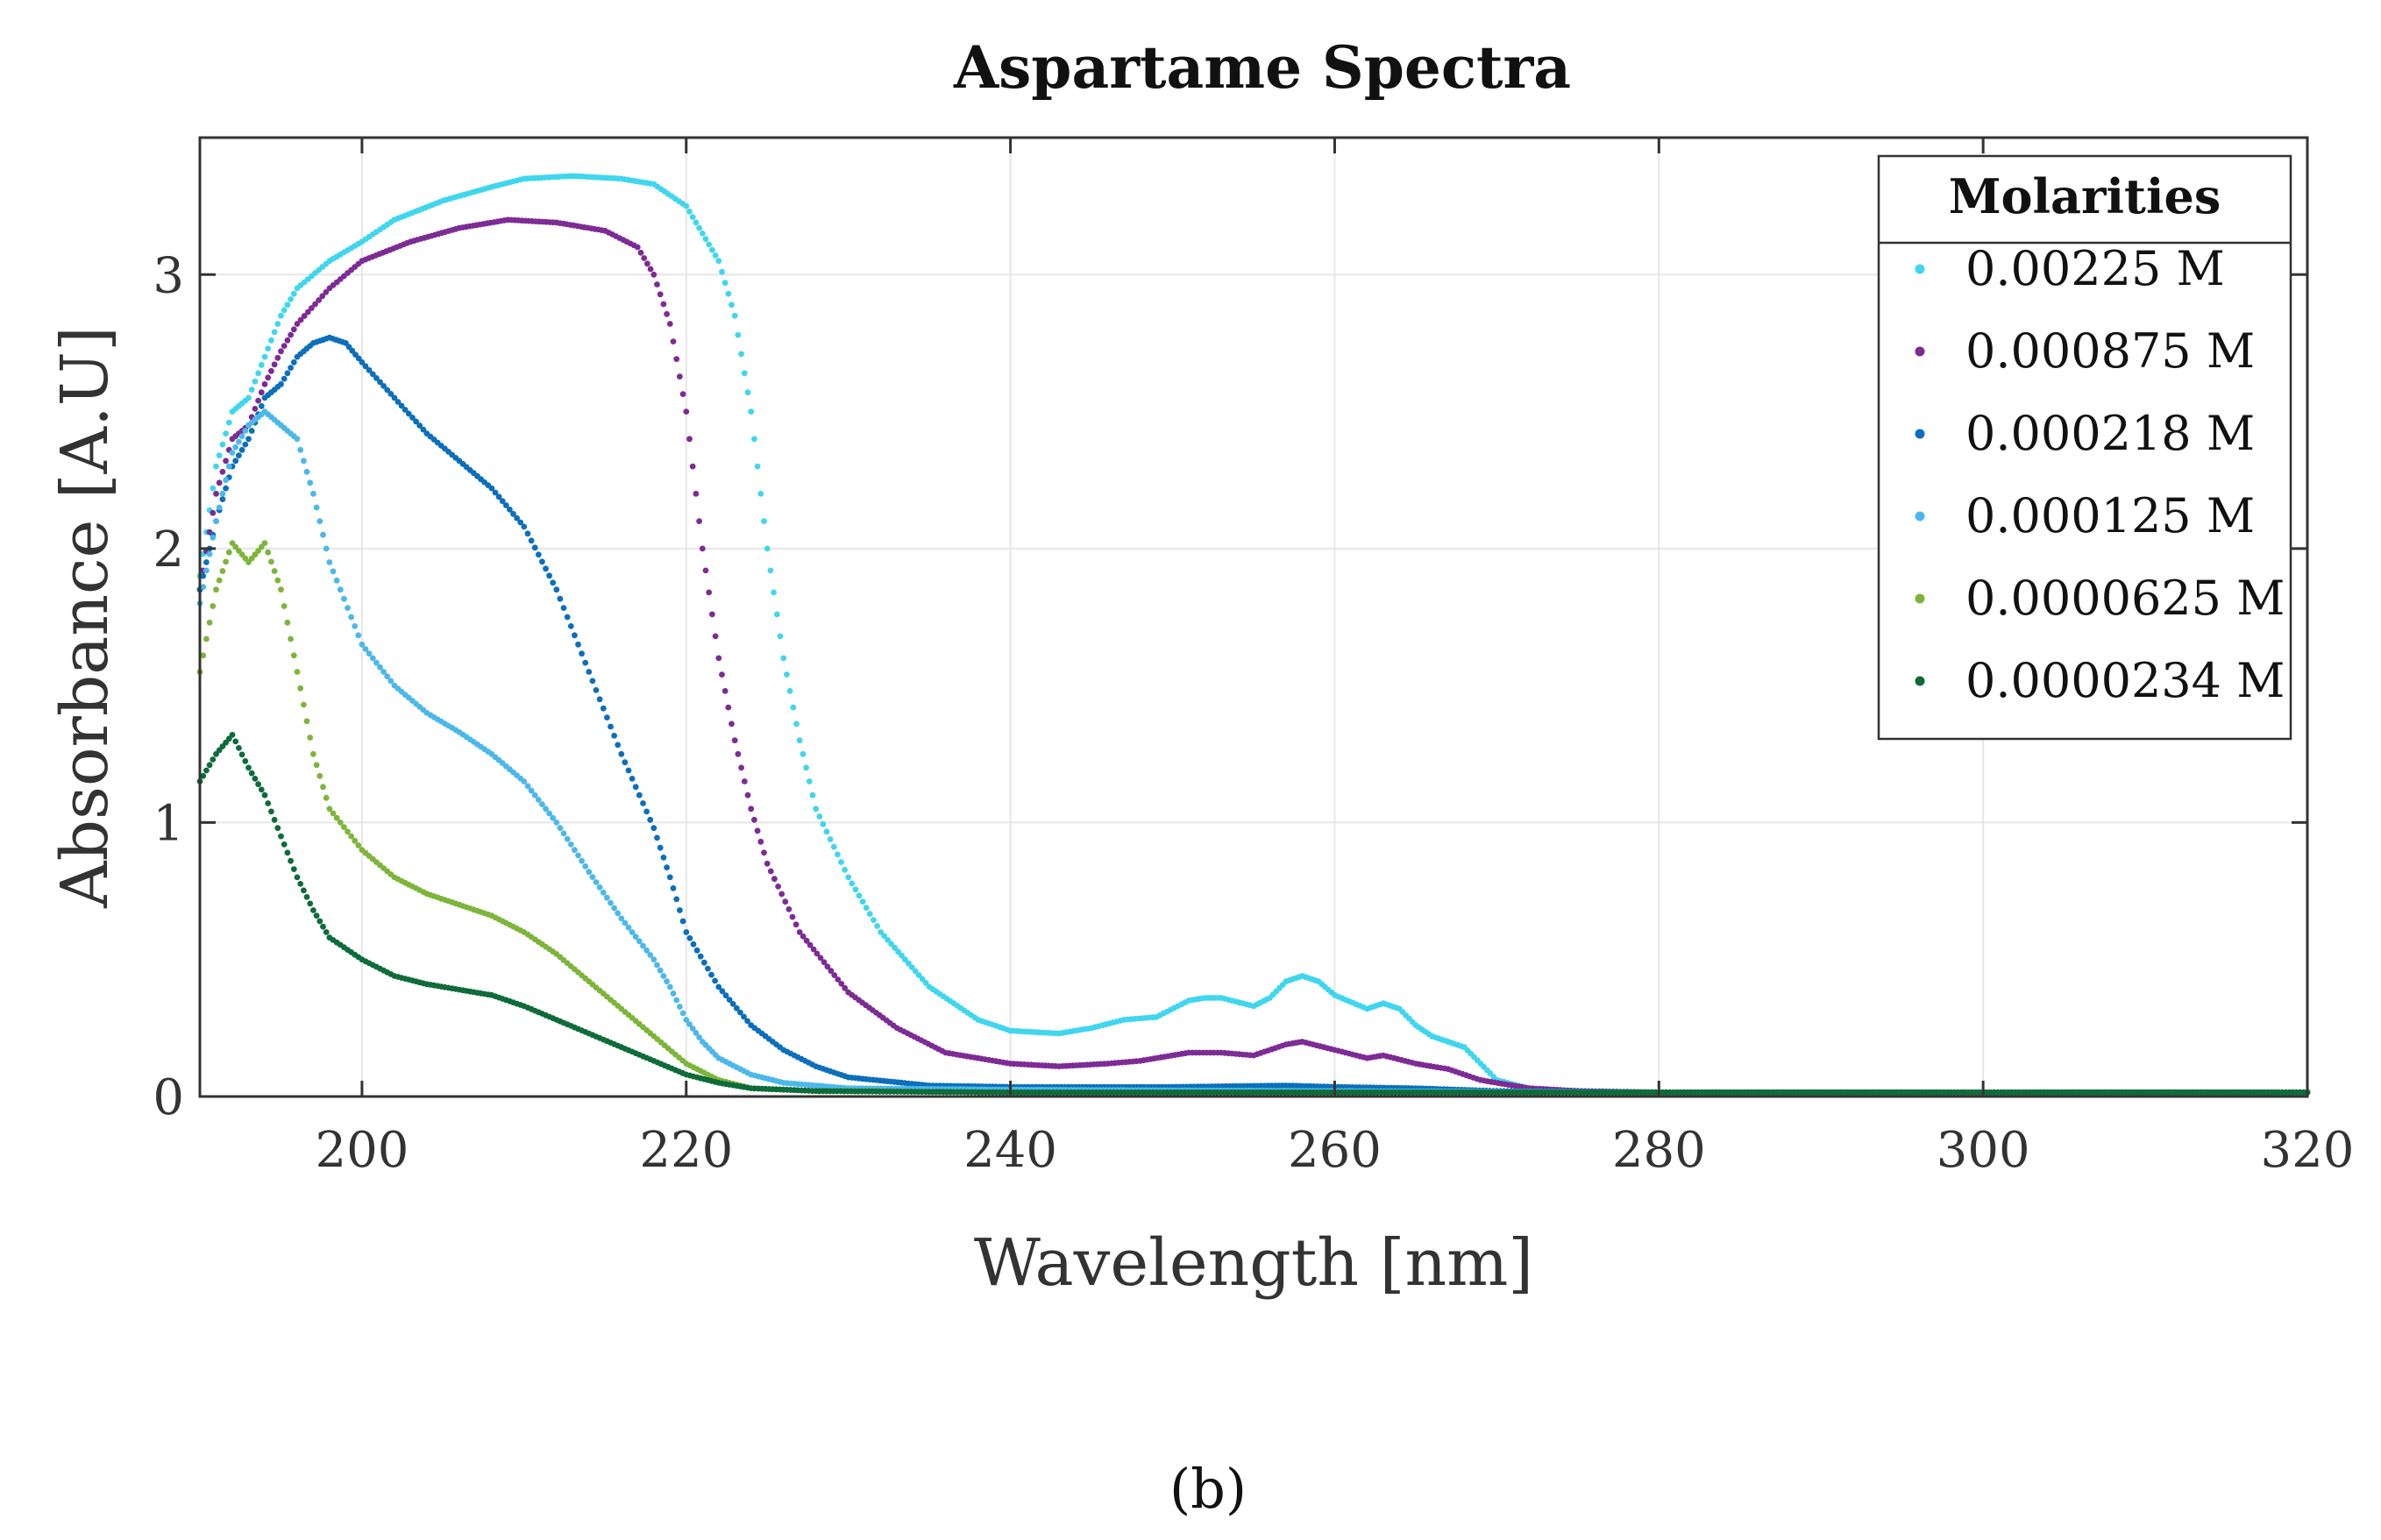  Describe the element at coordinates (1262, 67) in the screenshot. I see `chart-title: Aspartame Spectra` at that location.